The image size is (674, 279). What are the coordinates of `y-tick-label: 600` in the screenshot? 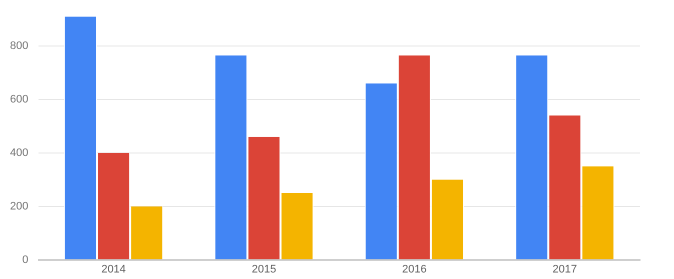 It's located at (19, 99).